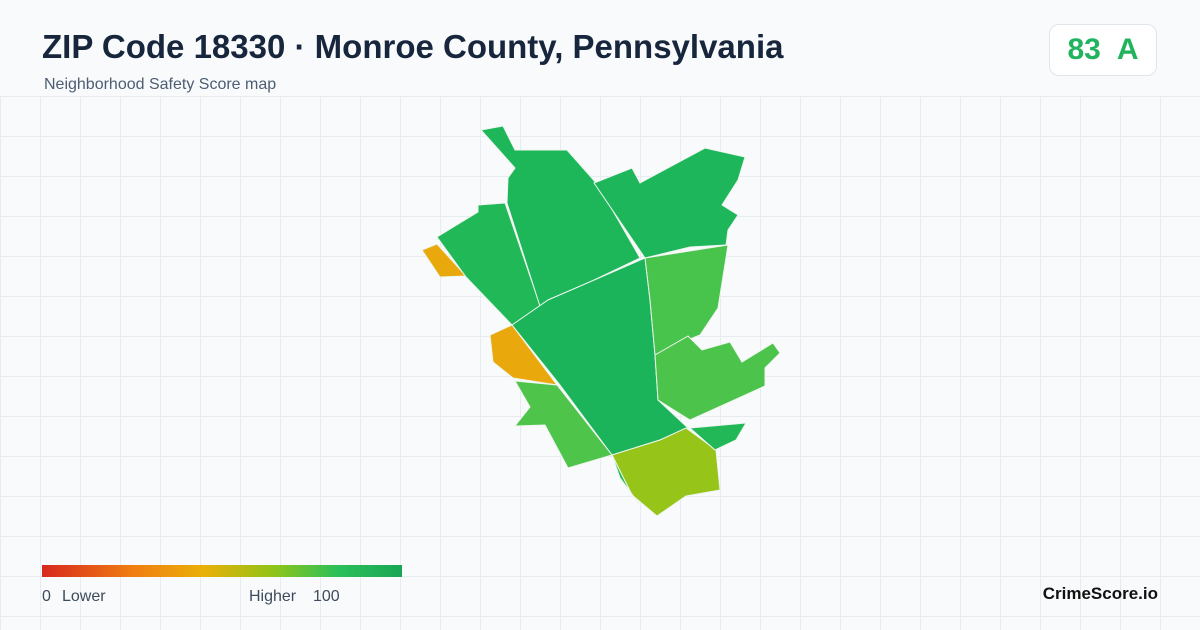 The height and width of the screenshot is (630, 1200). Describe the element at coordinates (273, 596) in the screenshot. I see `legend-max-label: Higher` at that location.